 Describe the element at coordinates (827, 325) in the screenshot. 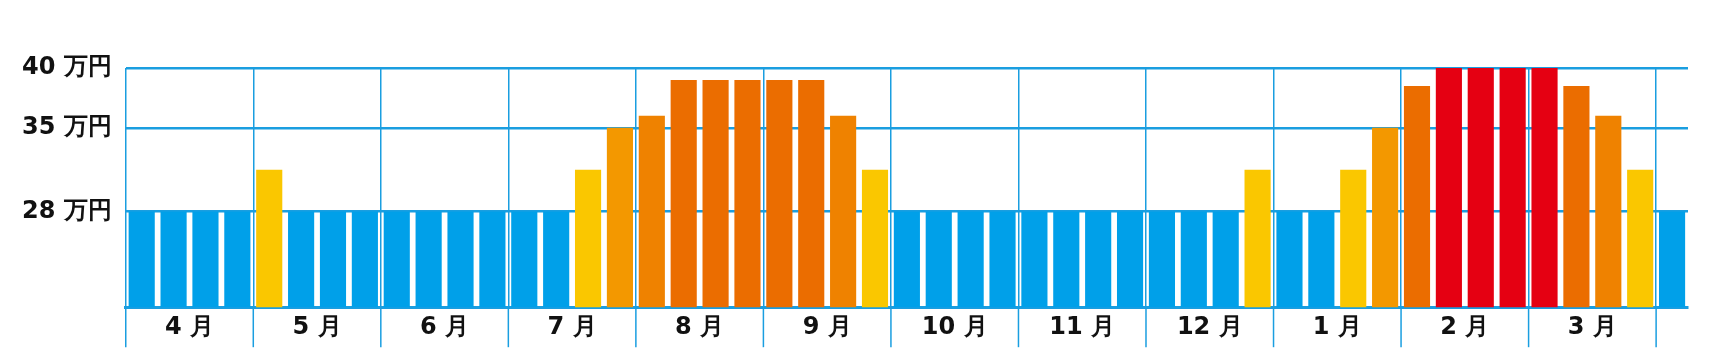

I see `x-tick-label: 9 月` at that location.